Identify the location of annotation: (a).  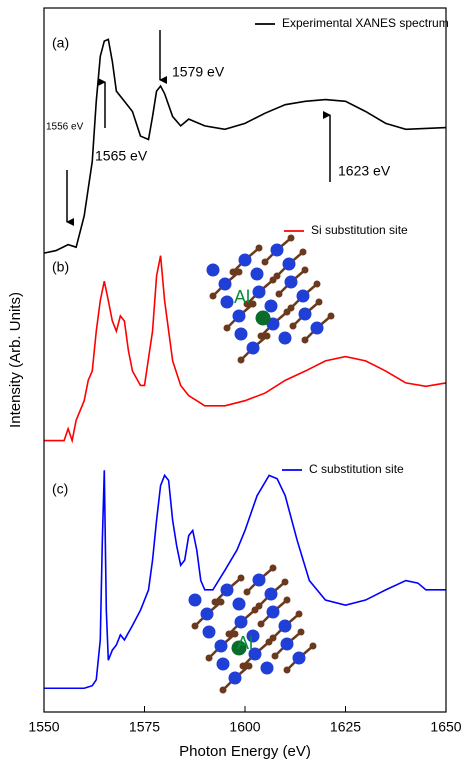
(60, 43).